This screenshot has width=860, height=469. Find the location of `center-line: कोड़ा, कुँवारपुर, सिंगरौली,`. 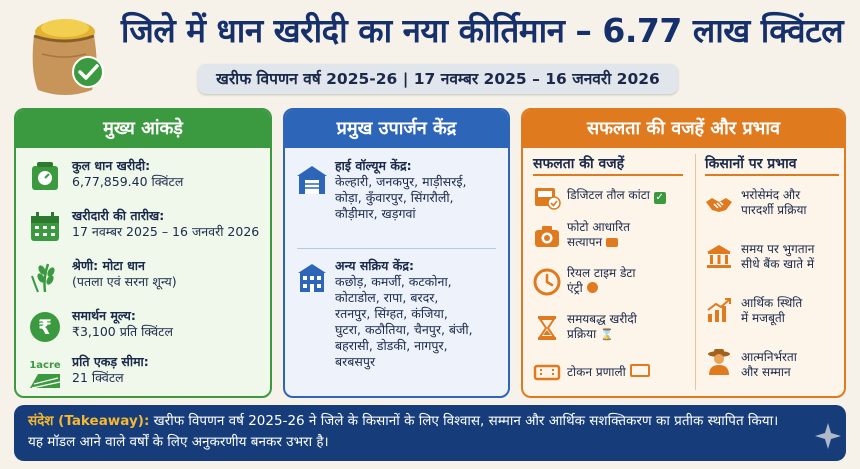

center-line: कोड़ा, कुँवारपुर, सिंगरौली, is located at coordinates (394, 197).